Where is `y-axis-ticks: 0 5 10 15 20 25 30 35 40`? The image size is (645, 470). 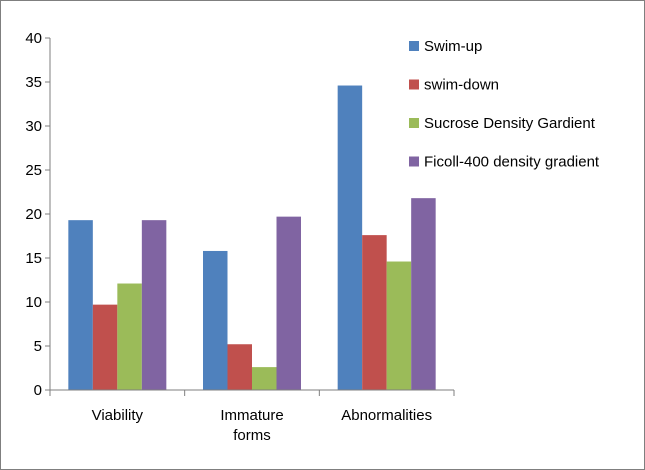 y-axis-ticks: 0 5 10 15 20 25 30 35 40 is located at coordinates (37, 214).